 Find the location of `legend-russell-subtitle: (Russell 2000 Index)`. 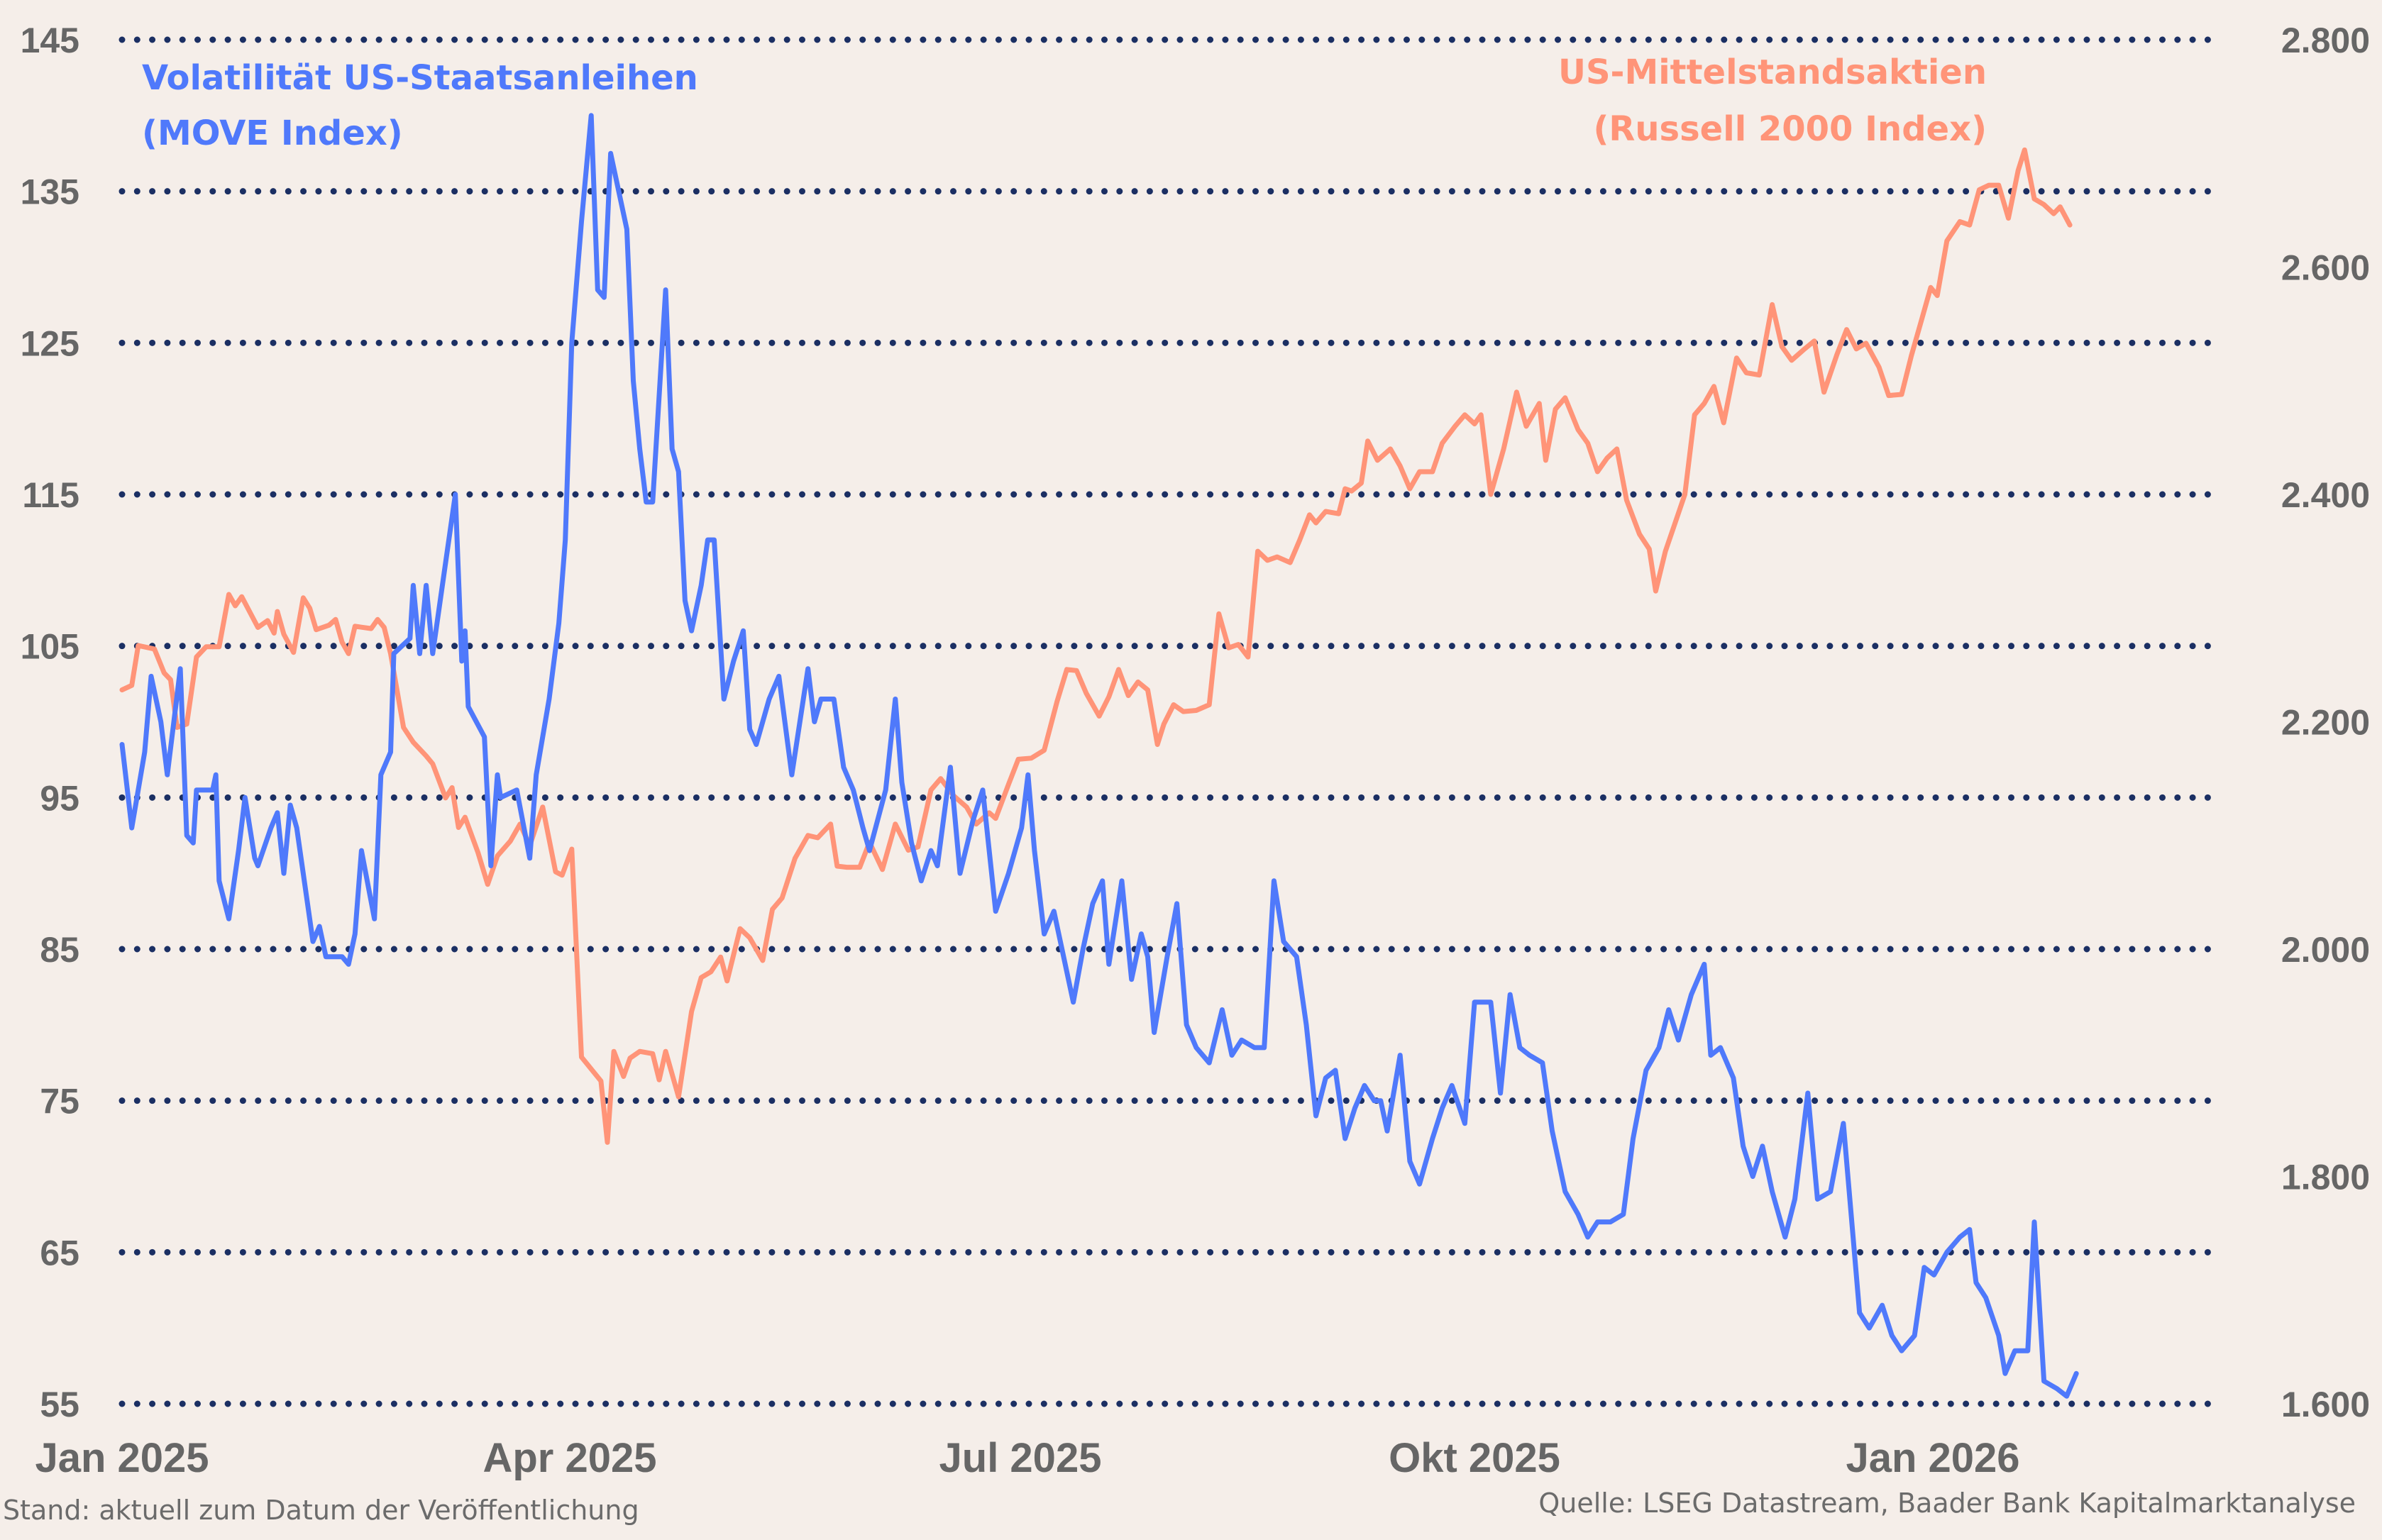

legend-russell-subtitle: (Russell 2000 Index) is located at coordinates (1790, 129).